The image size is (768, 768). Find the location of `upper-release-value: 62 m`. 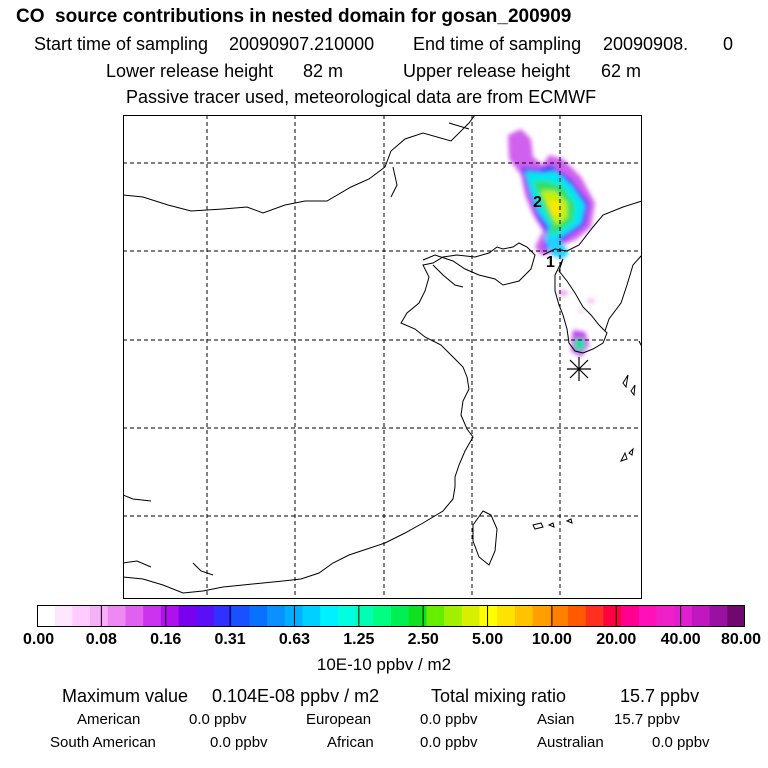

upper-release-value: 62 m is located at coordinates (621, 71).